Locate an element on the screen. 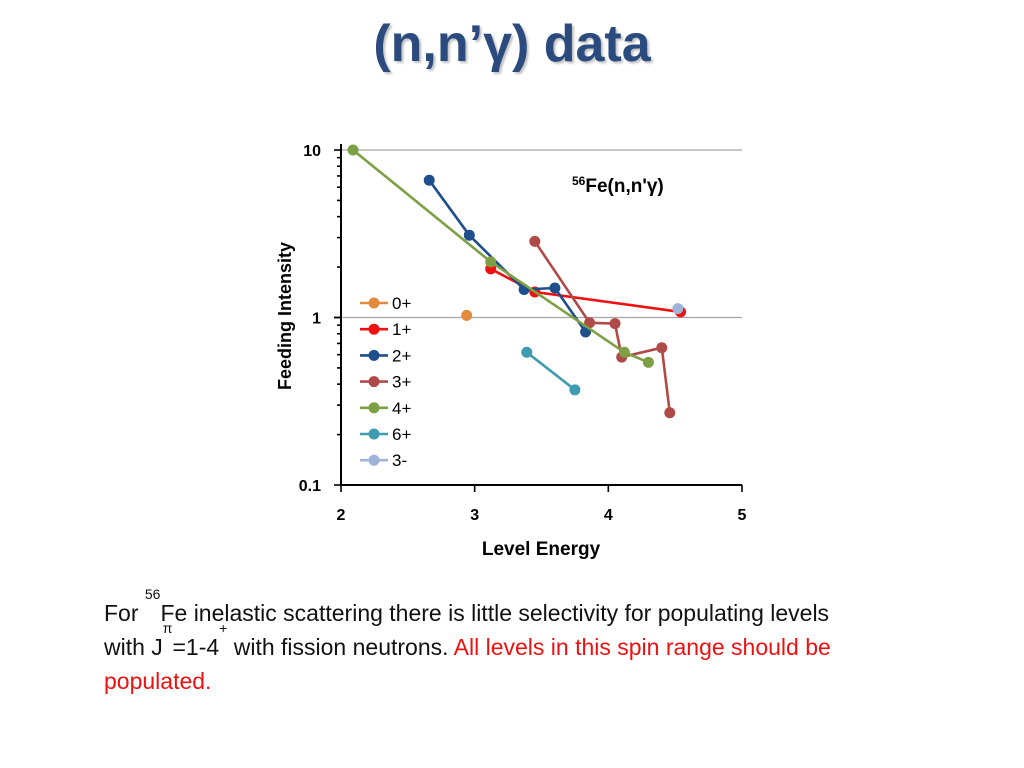 This screenshot has height=768, width=1024. caption-line2-sup-pi: π is located at coordinates (167, 628).